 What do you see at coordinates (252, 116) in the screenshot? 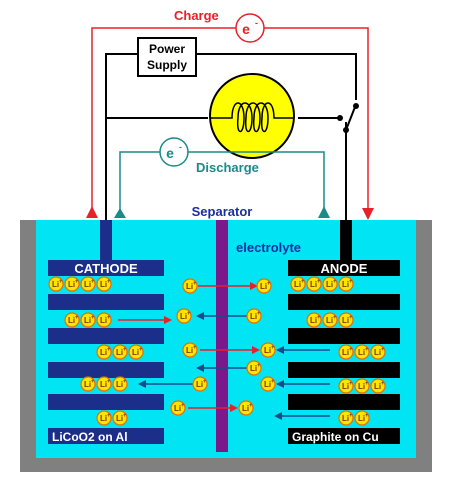
I see `lightbulb-icon` at bounding box center [252, 116].